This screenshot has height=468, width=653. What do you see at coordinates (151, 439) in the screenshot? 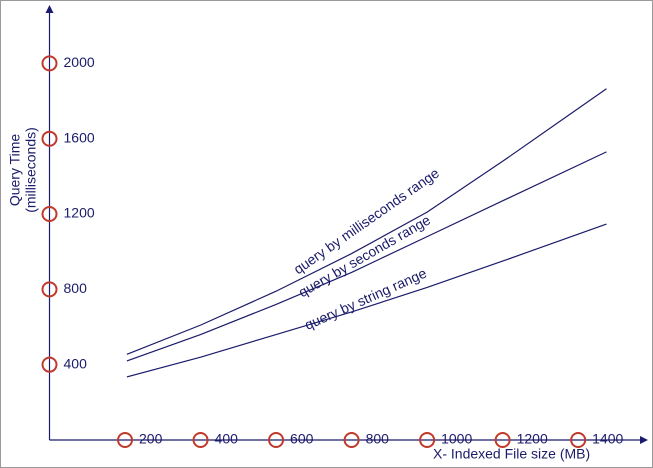
I see `x-tick-label: 200` at bounding box center [151, 439].